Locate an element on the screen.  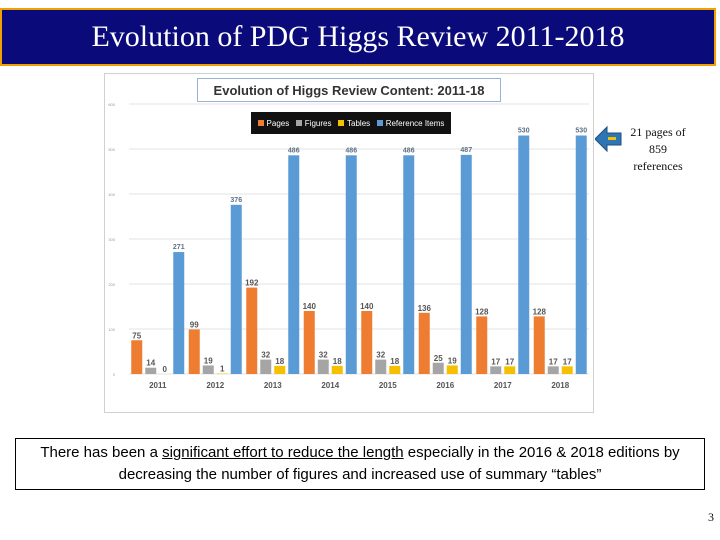
bar-pages-2017 is located at coordinates (482, 345).